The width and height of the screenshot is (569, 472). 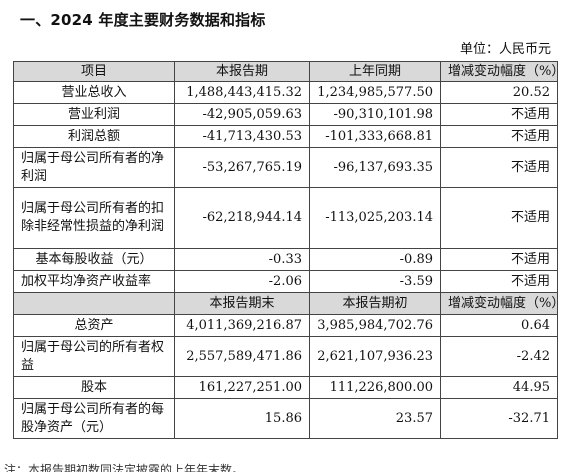 I want to click on change-value: 44.95, so click(x=499, y=387).